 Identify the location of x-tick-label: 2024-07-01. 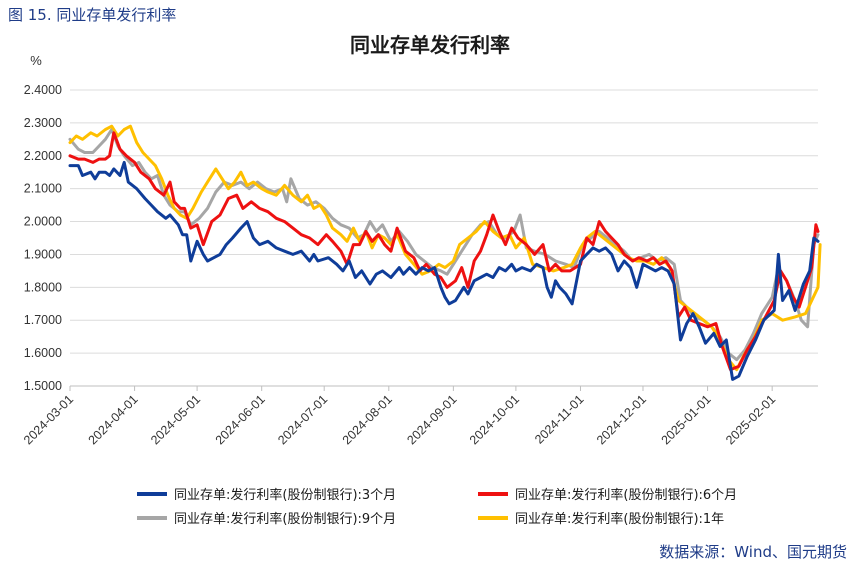
(302, 419).